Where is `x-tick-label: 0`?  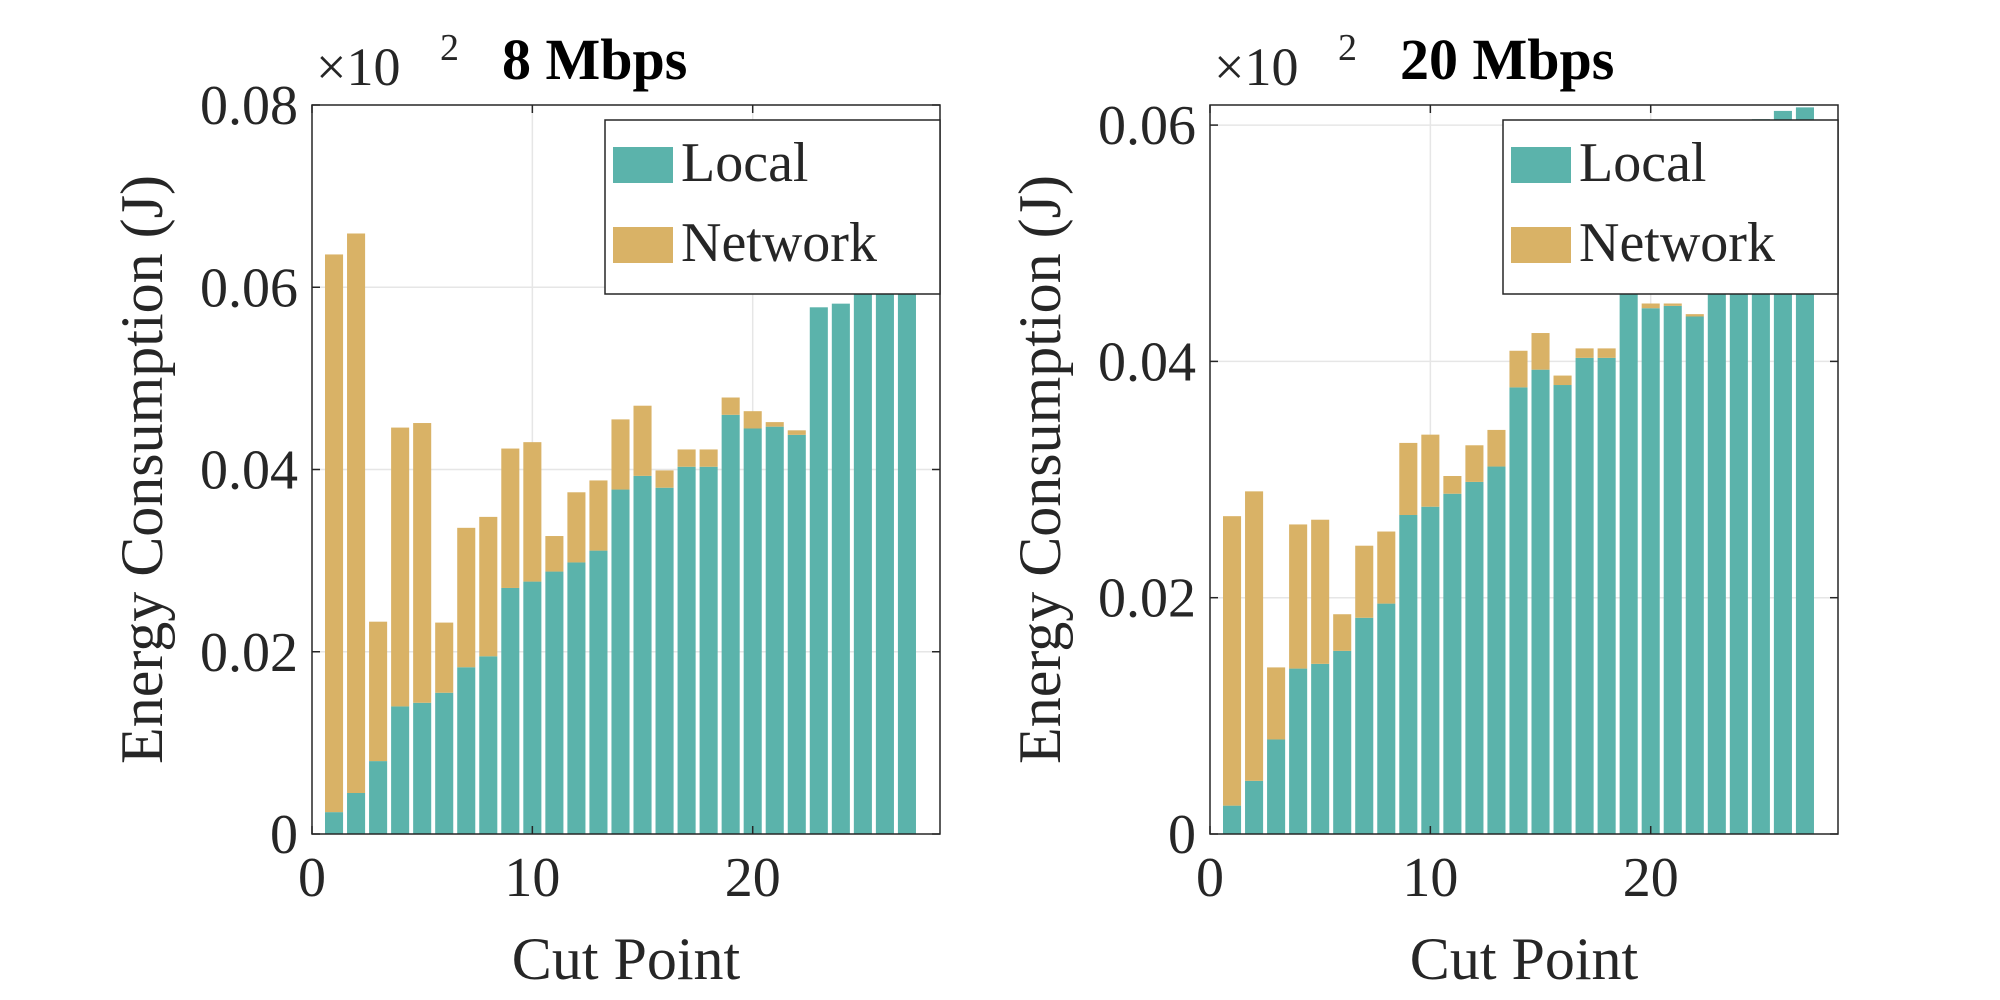 x-tick-label: 0 is located at coordinates (1210, 878).